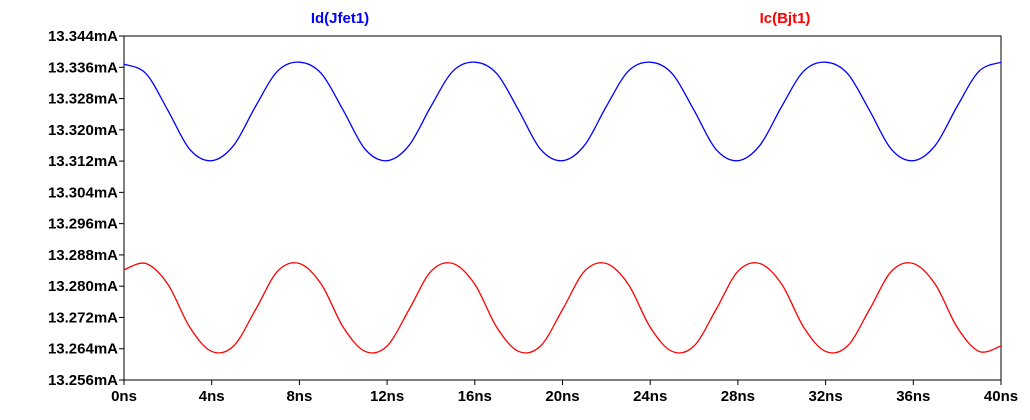 Image resolution: width=1030 pixels, height=420 pixels. Describe the element at coordinates (83, 255) in the screenshot. I see `y-tick-label: 13.288mA` at that location.